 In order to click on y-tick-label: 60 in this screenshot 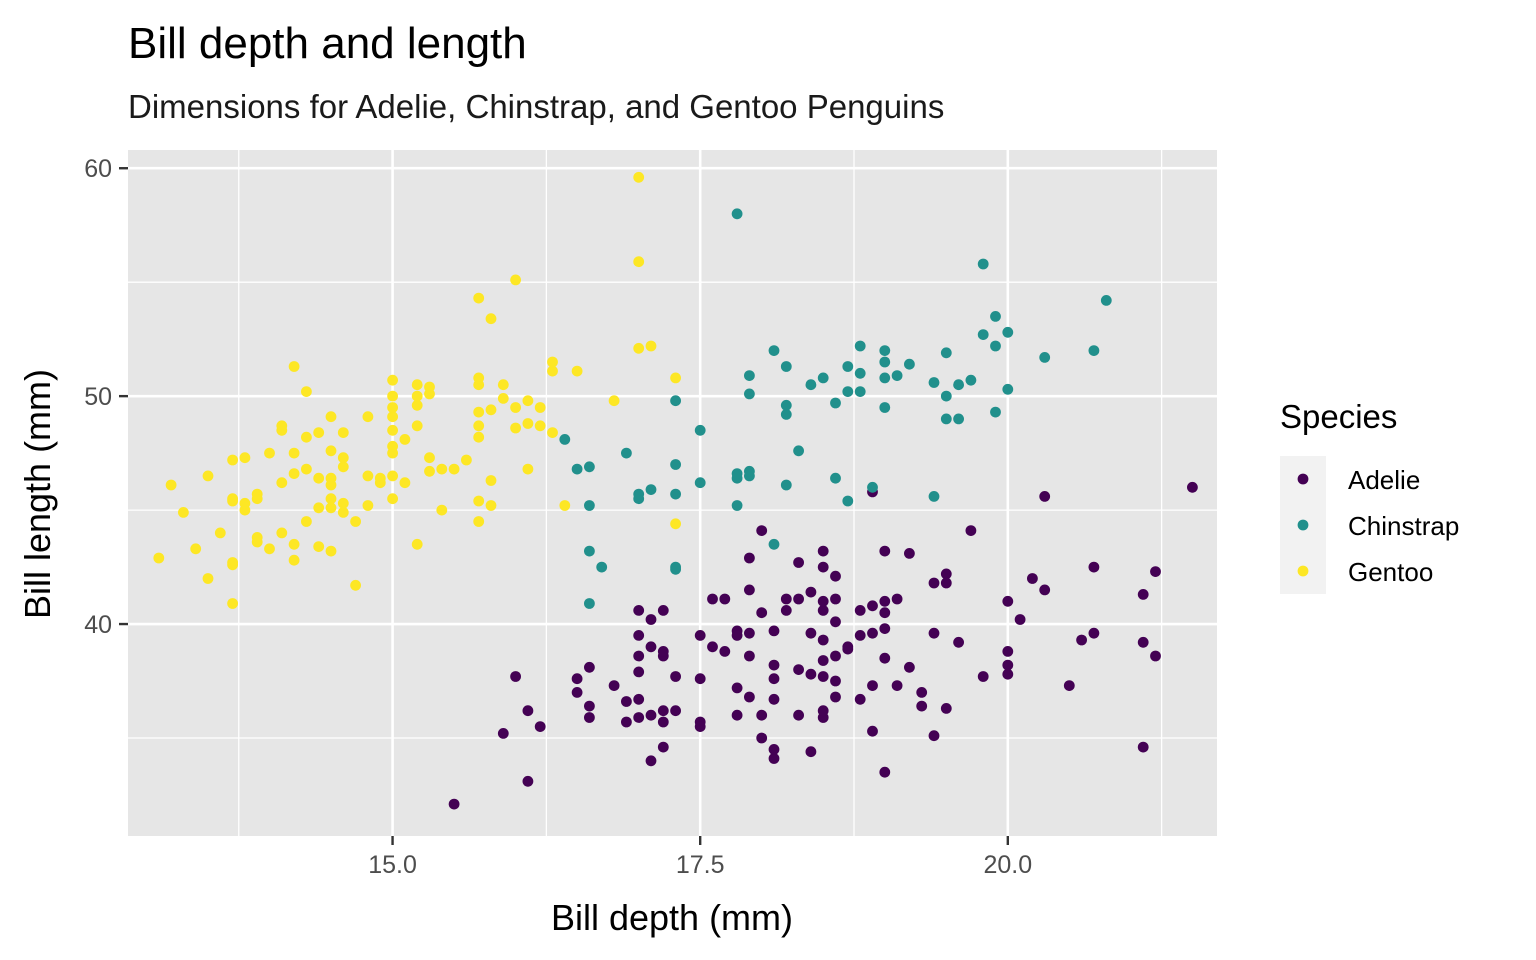, I will do `click(98, 169)`.